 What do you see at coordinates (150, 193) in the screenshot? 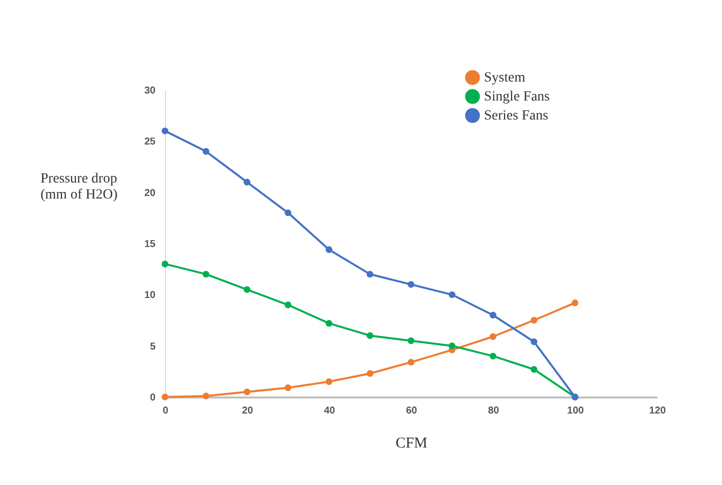
I see `y-tick-label: 20` at bounding box center [150, 193].